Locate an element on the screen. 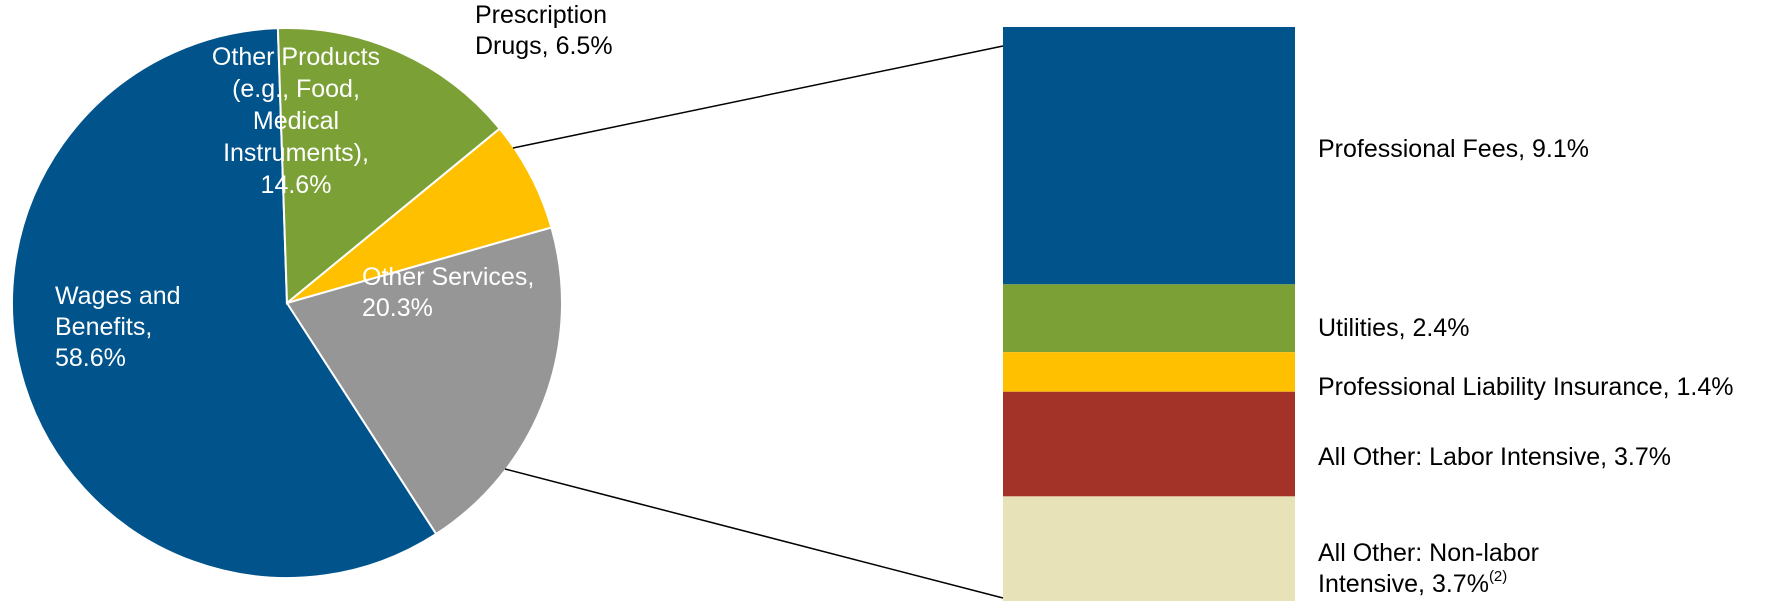 Image resolution: width=1775 pixels, height=603 pixels. pie-slice-other-products-e-g-food-medical-instruments is located at coordinates (389, 166).